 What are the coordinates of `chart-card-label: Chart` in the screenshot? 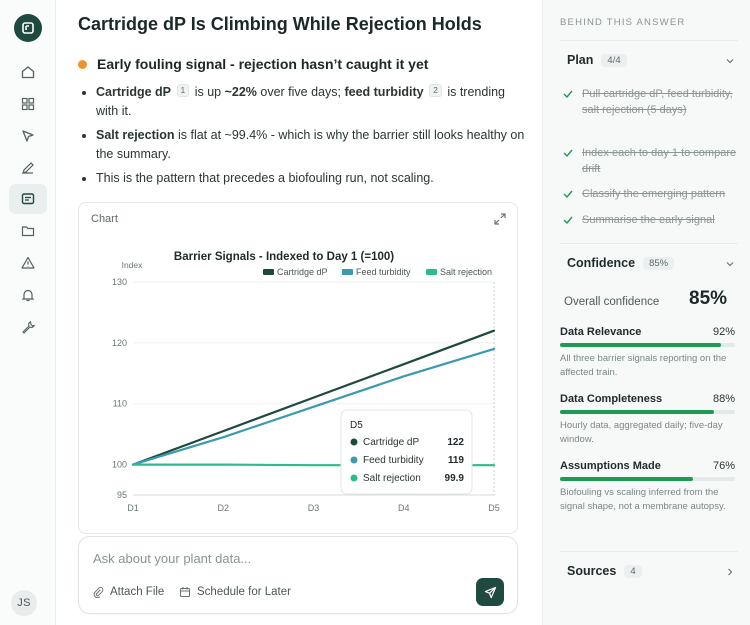 It's located at (104, 219).